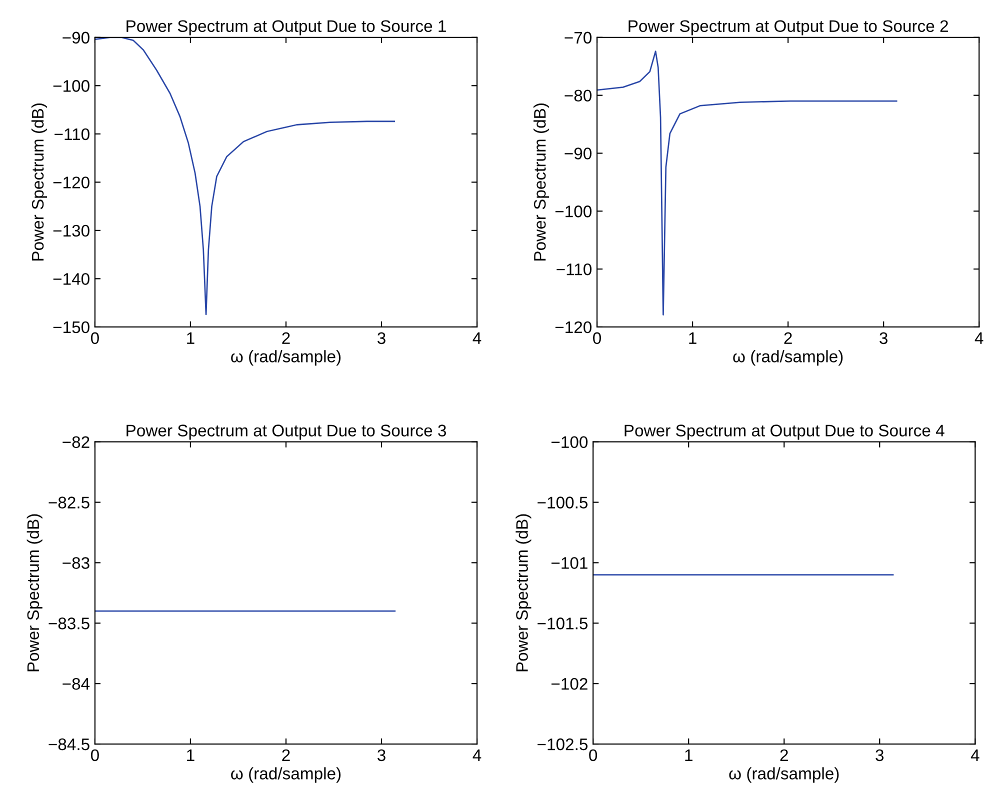 The image size is (986, 789). Describe the element at coordinates (570, 684) in the screenshot. I see `y-tick-label: −102` at that location.